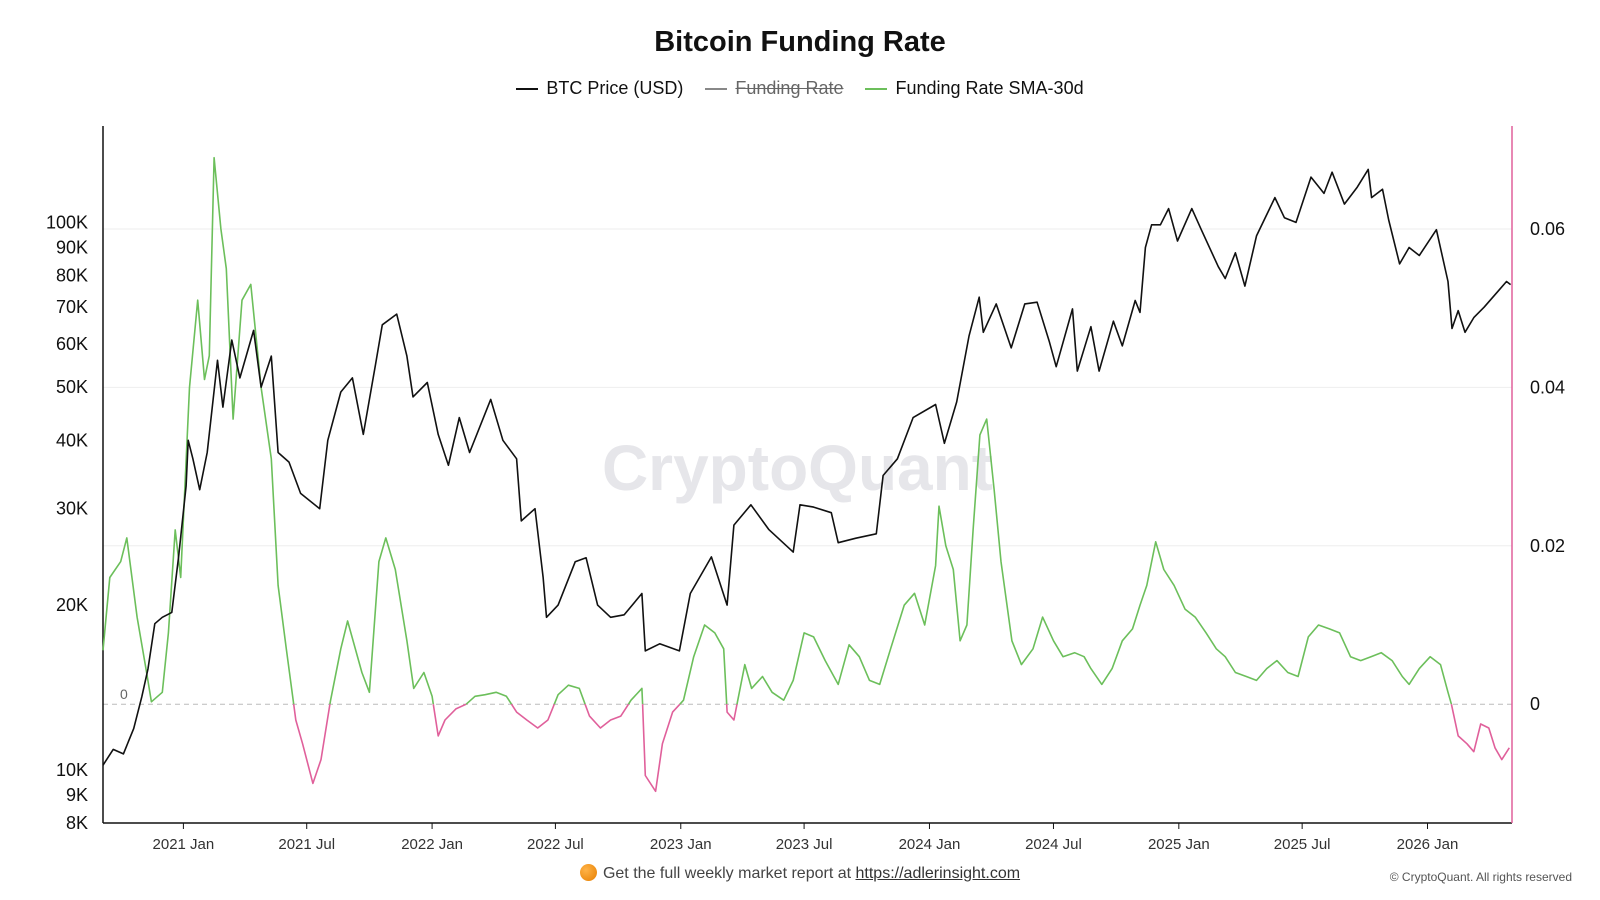 This screenshot has height=900, width=1600. What do you see at coordinates (1053, 844) in the screenshot?
I see `x-tick-label: 2024 Jul` at bounding box center [1053, 844].